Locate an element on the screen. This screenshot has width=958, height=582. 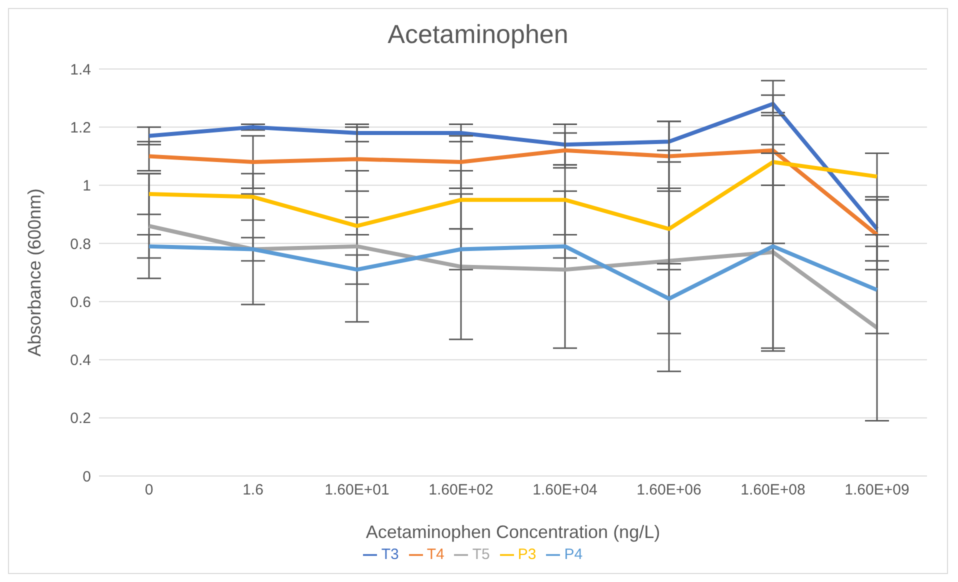
y-tick-label: 0.2 is located at coordinates (80, 419).